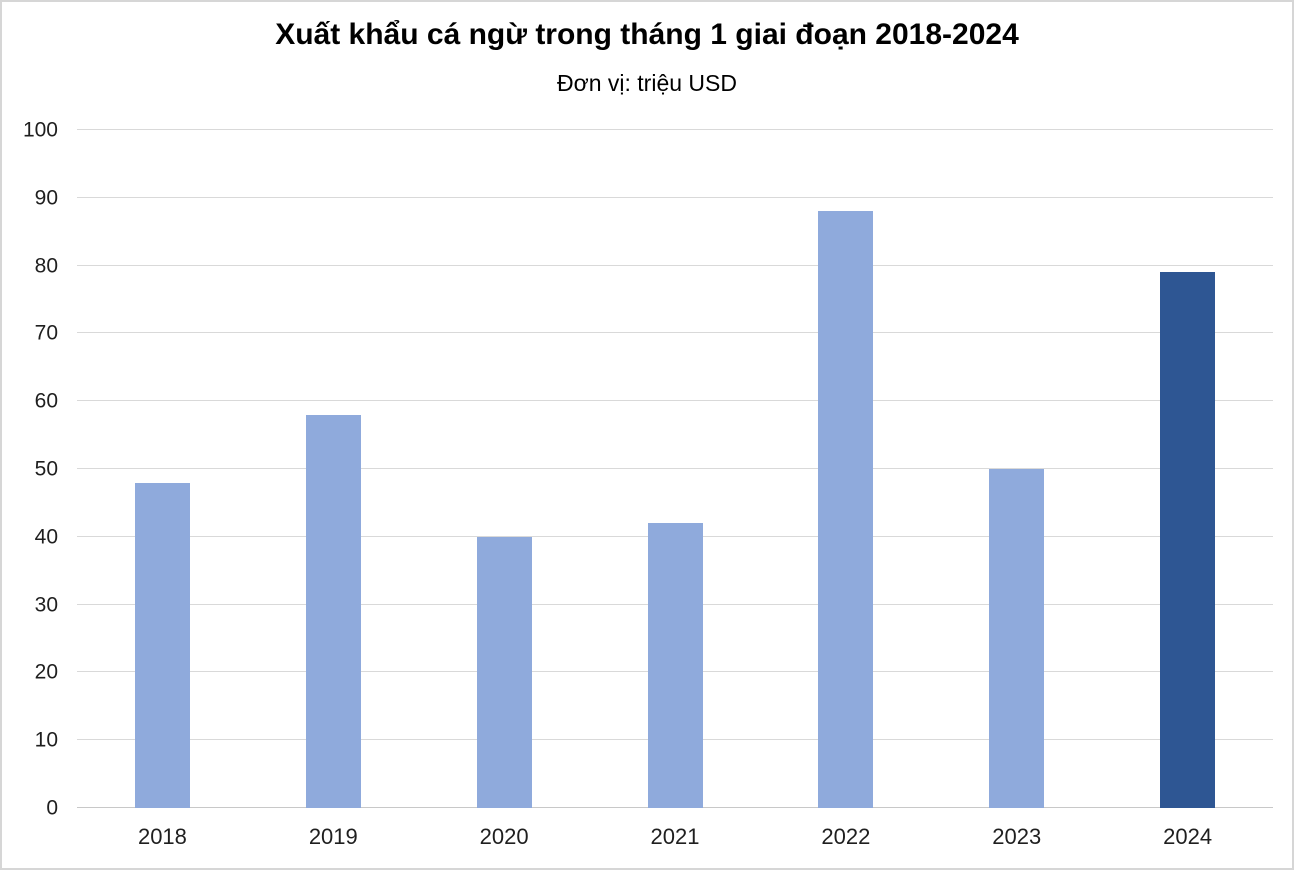 This screenshot has width=1294, height=870. Describe the element at coordinates (46, 672) in the screenshot. I see `y-tick-label-20: 20` at that location.